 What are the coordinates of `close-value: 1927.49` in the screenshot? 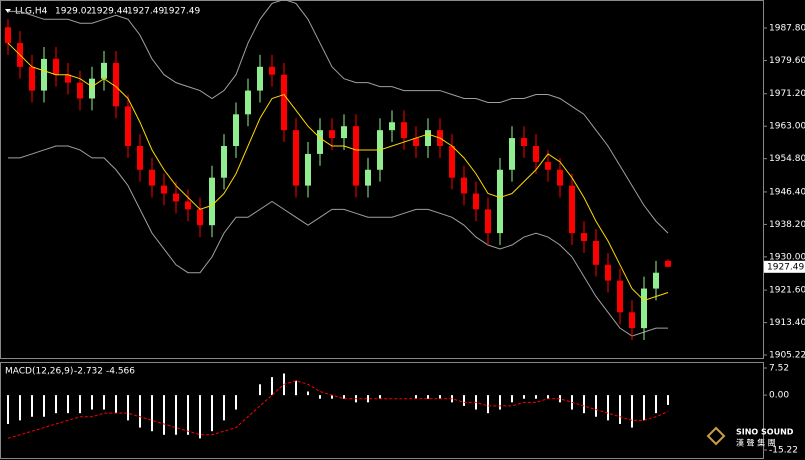 It's located at (181, 12).